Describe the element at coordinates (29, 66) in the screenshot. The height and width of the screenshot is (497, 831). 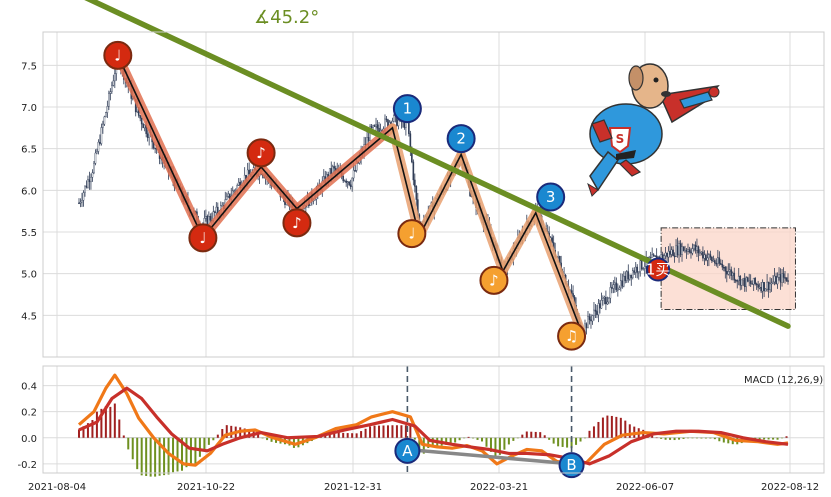
I see `price-y-tick-label: 7.5` at that location.